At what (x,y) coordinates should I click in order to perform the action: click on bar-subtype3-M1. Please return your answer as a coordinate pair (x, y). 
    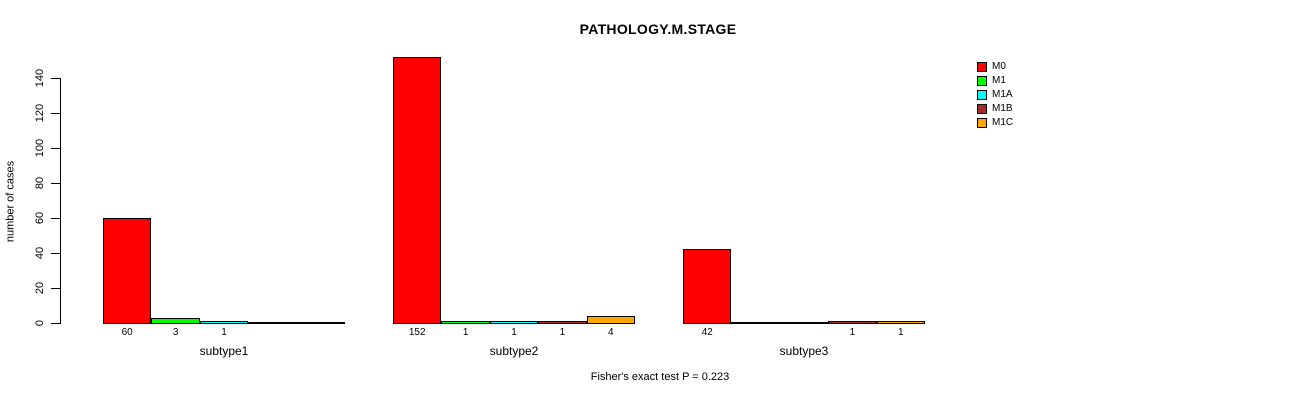
    Looking at the image, I should click on (755, 323).